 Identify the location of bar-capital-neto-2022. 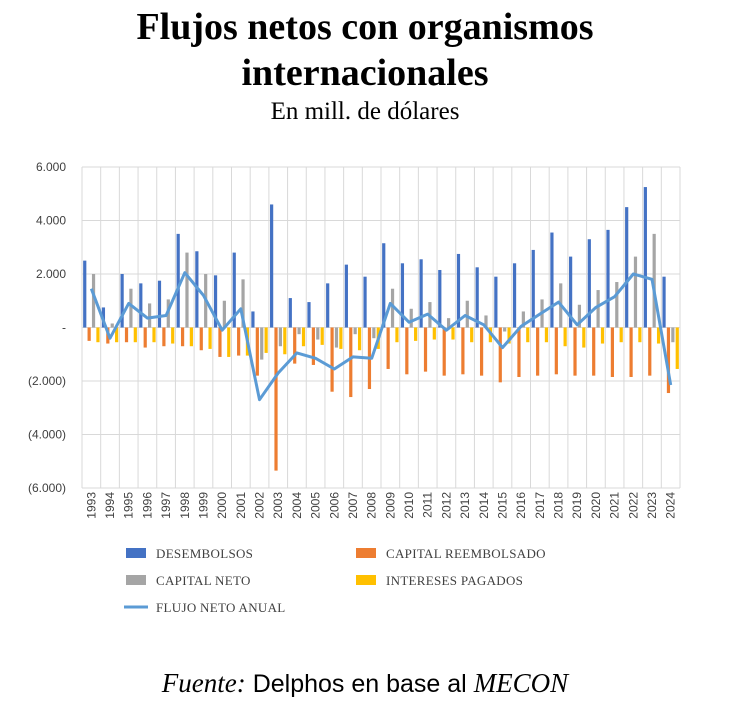
(635, 292).